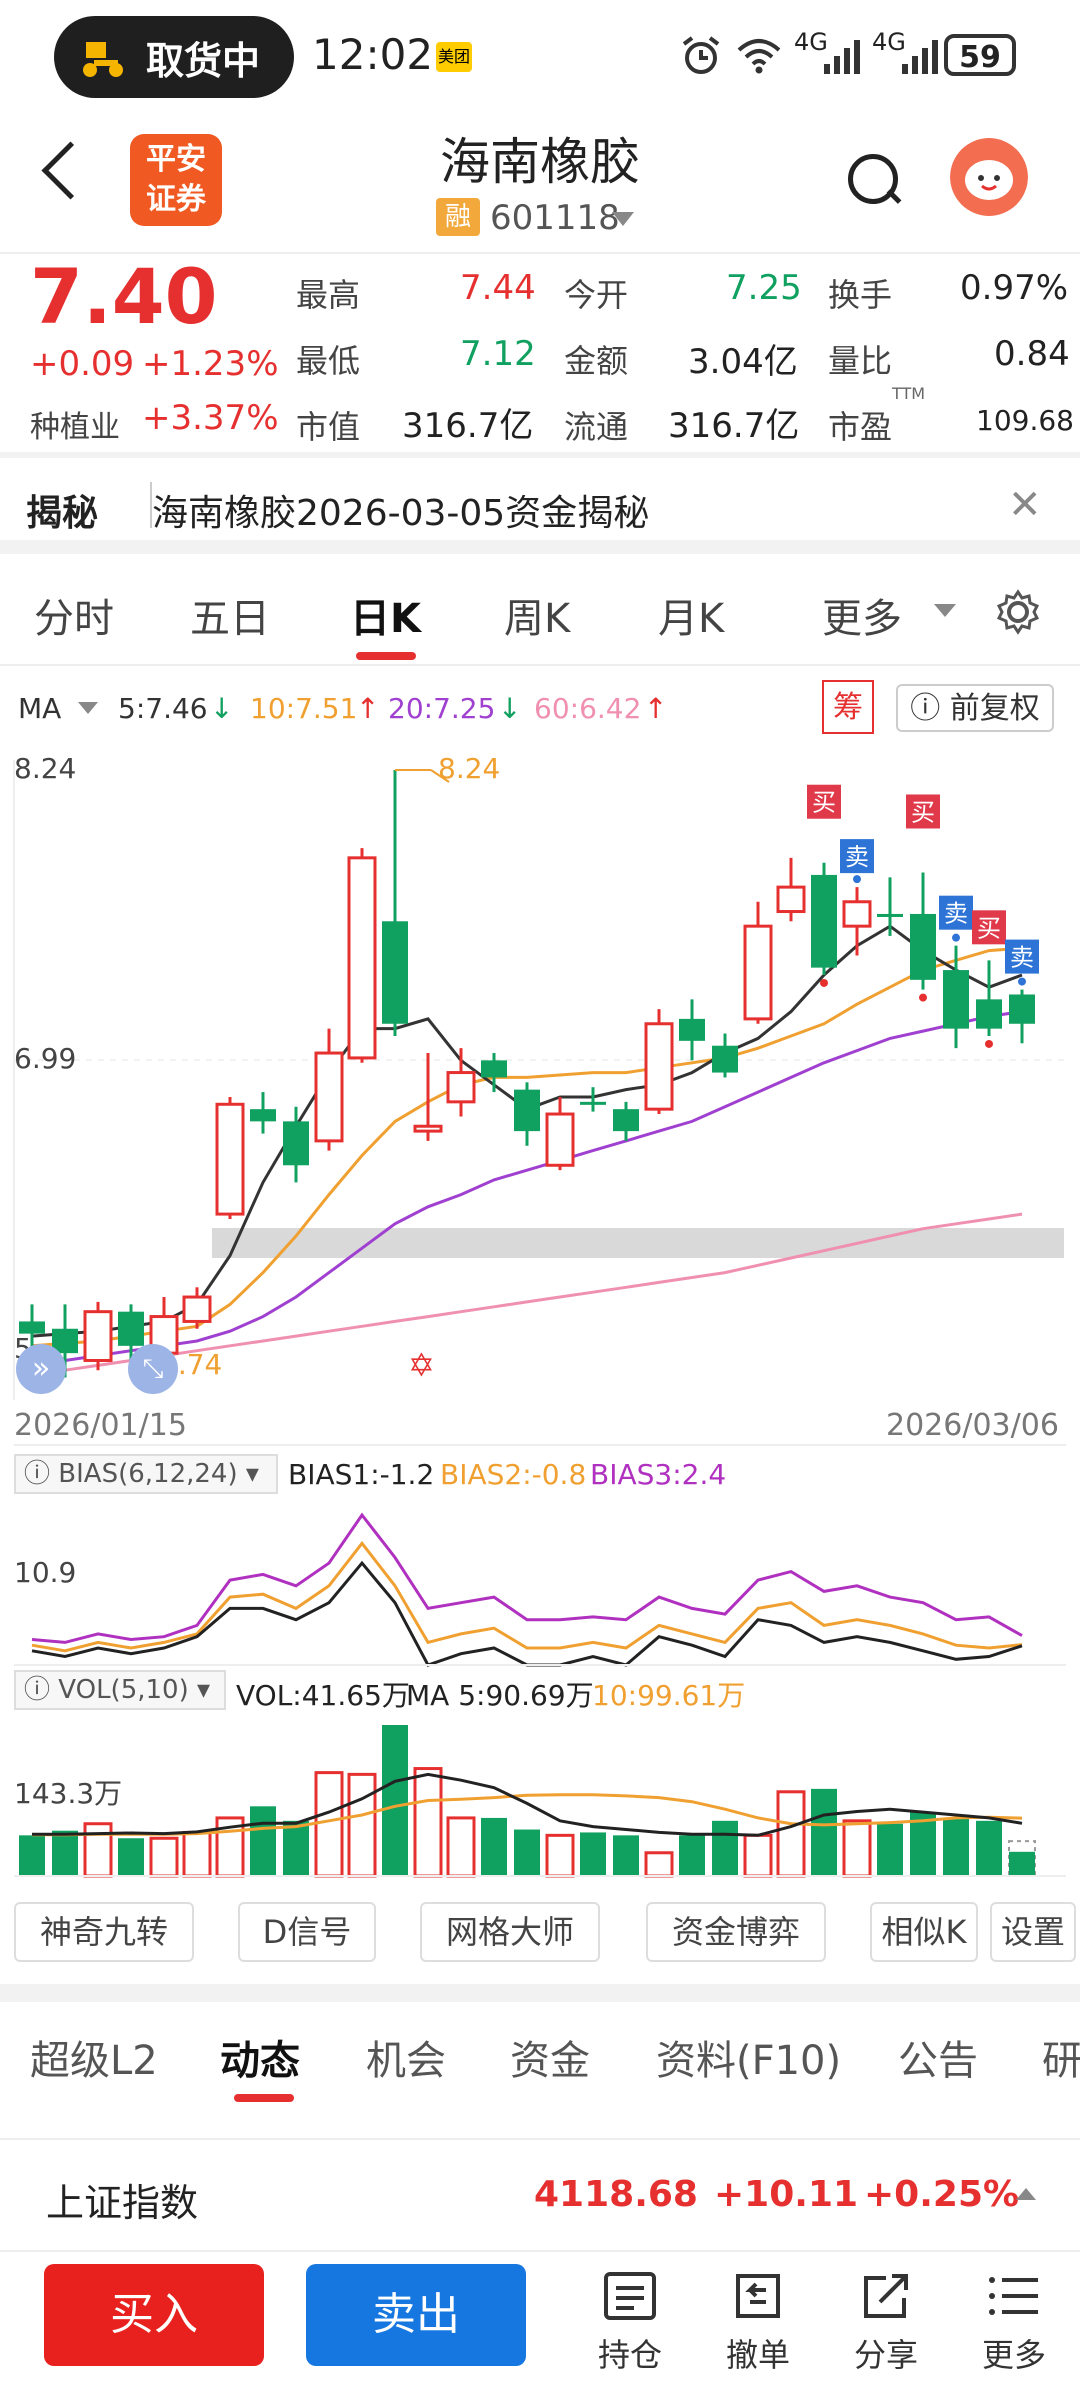 The width and height of the screenshot is (1080, 2388). I want to click on chevron-down-icon, so click(623, 219).